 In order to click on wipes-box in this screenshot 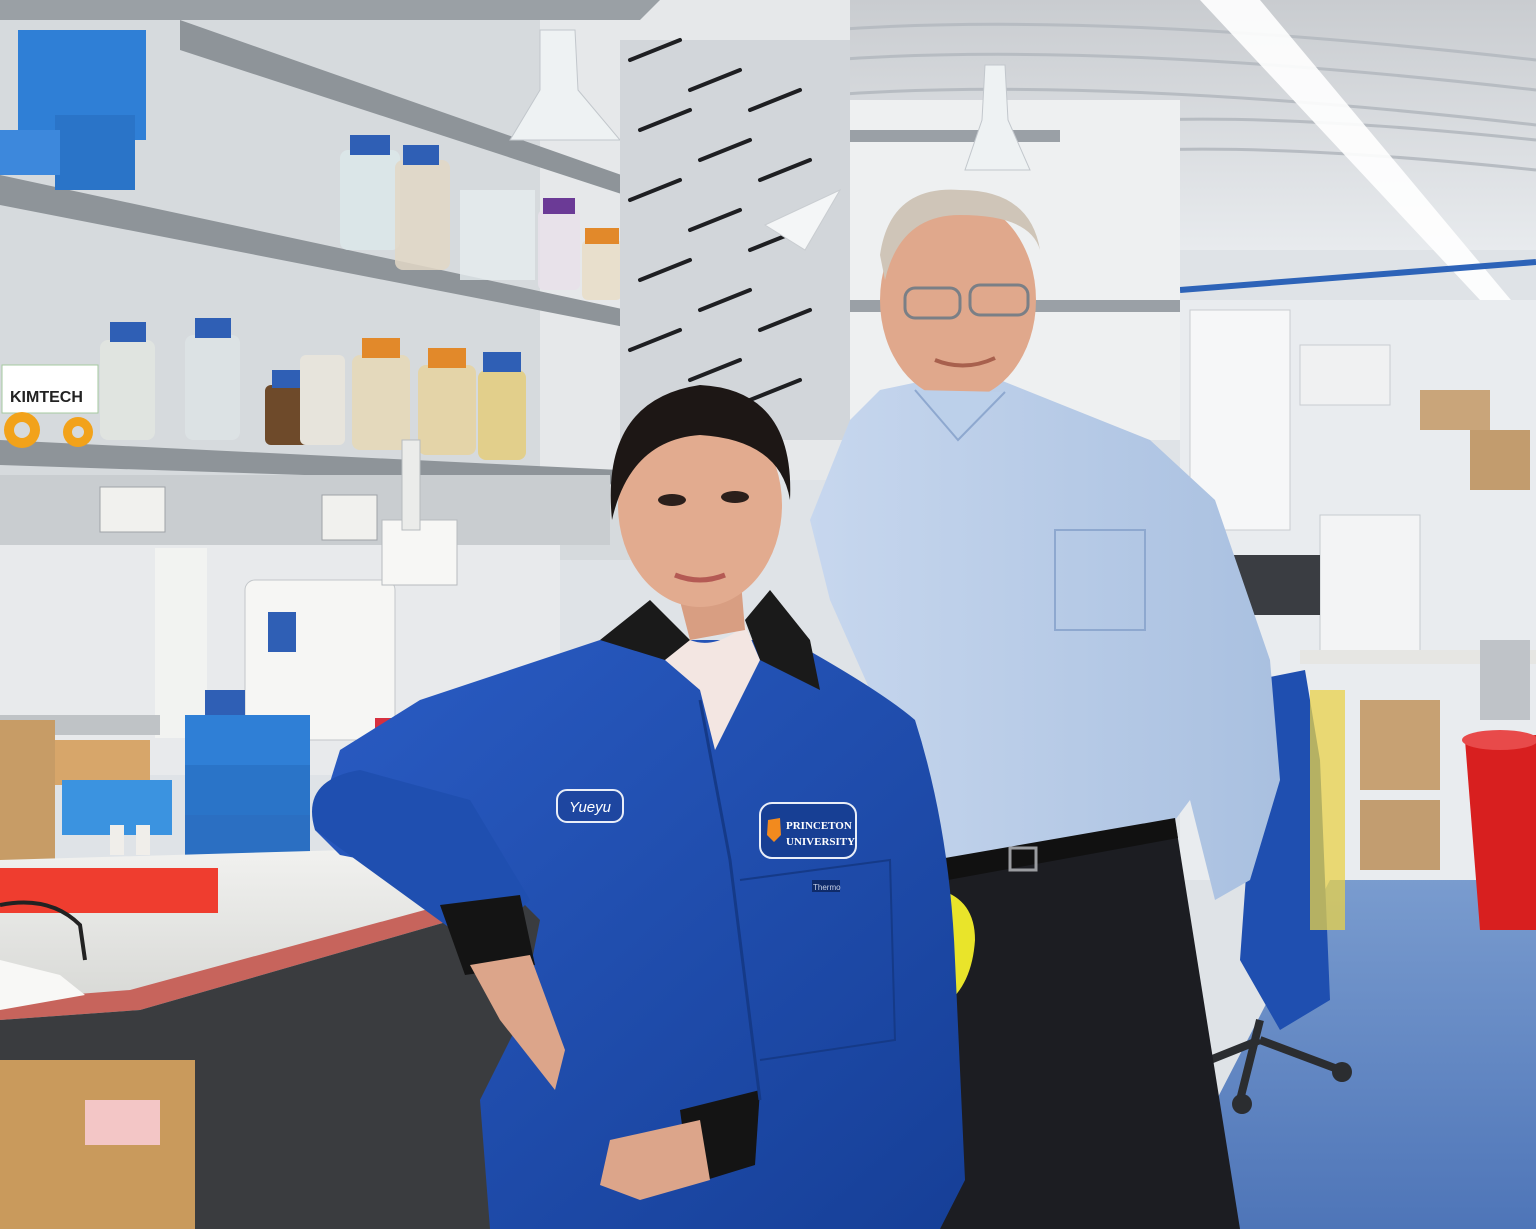, I will do `click(50, 389)`.